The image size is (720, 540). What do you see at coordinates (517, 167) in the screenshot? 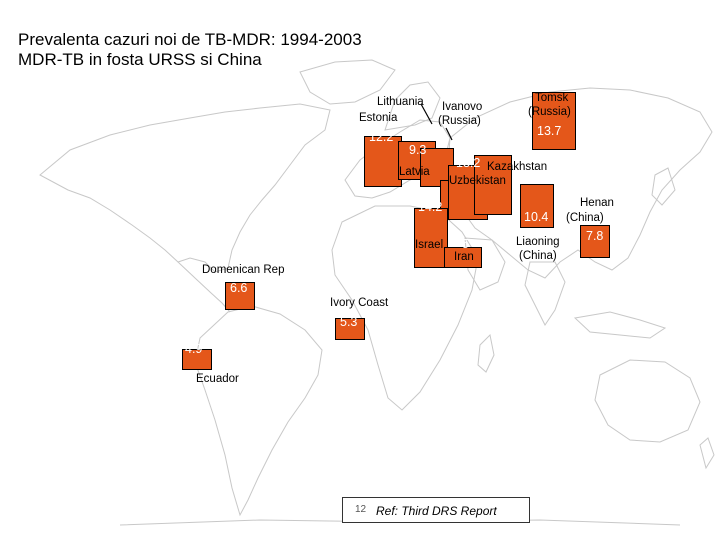
I see `label-kazakhstan: Kazakhstan` at bounding box center [517, 167].